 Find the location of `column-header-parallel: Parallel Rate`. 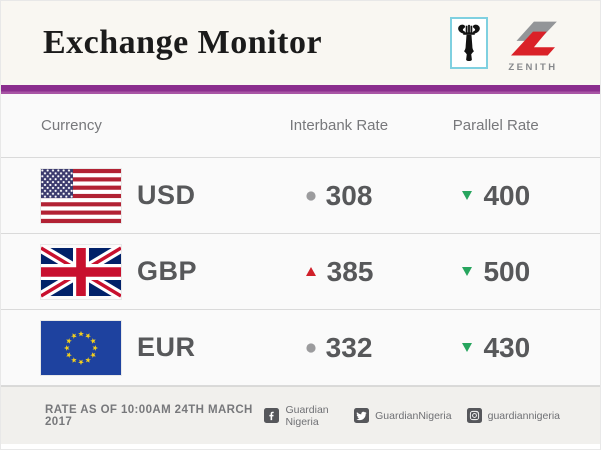

column-header-parallel: Parallel Rate is located at coordinates (495, 125).